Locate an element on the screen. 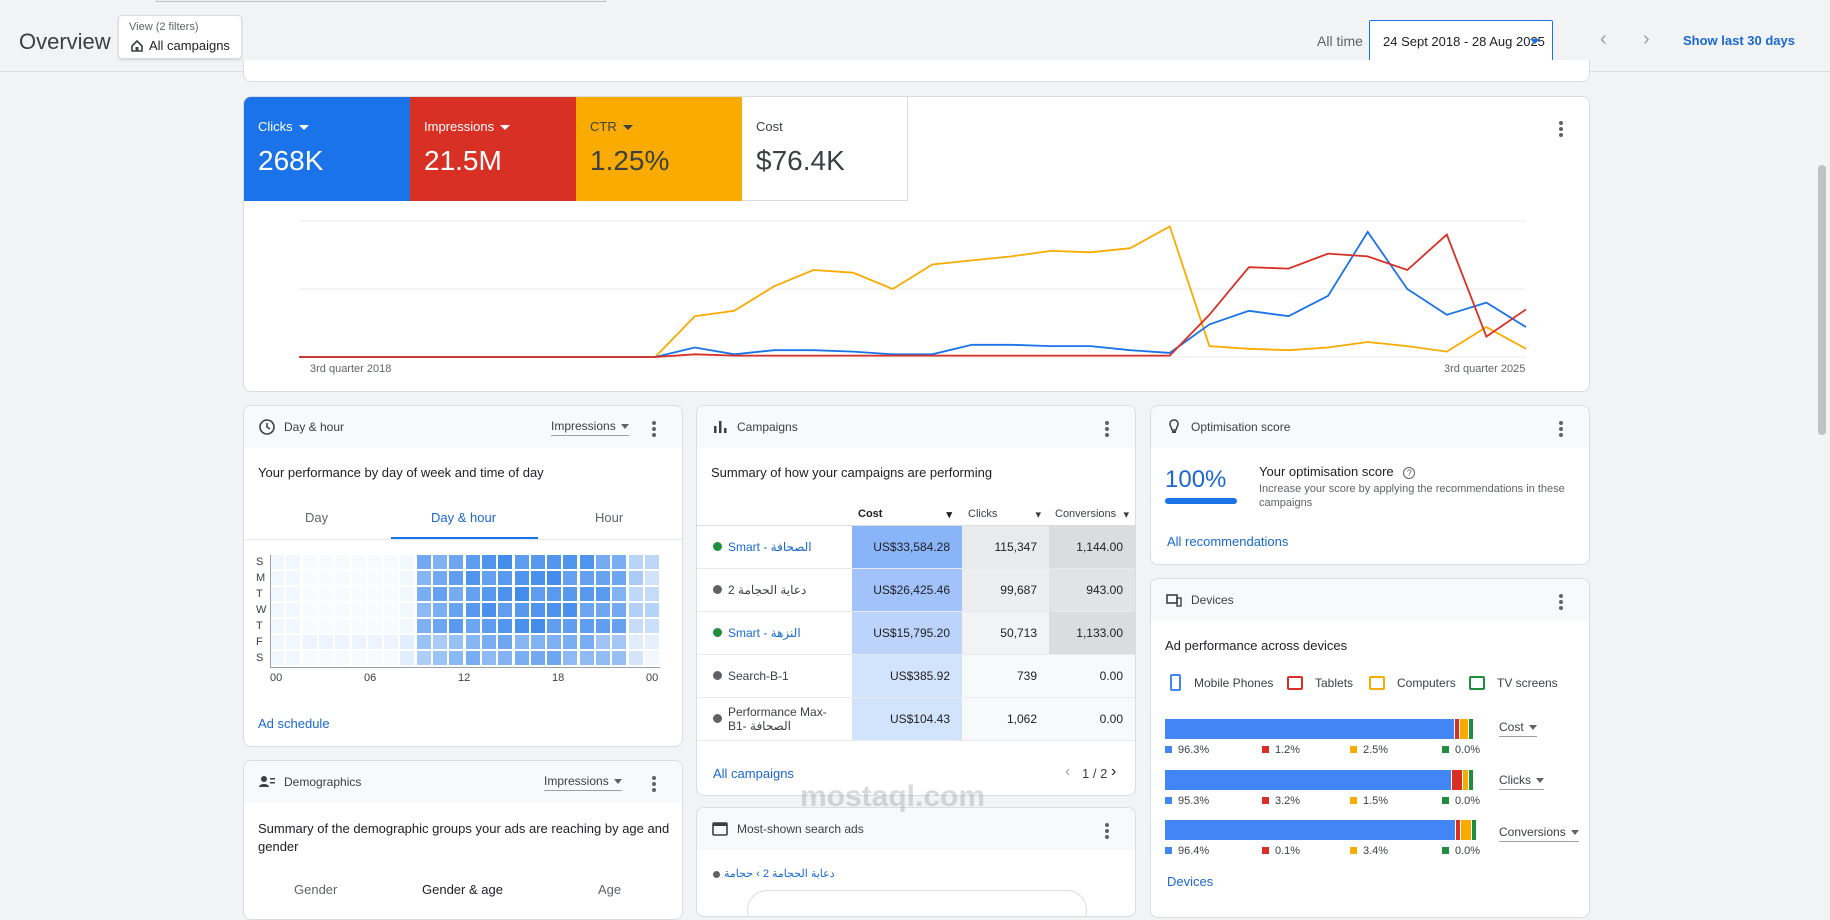 The image size is (1830, 920). campaign-name-cell: Search-B-1 is located at coordinates (774, 676).